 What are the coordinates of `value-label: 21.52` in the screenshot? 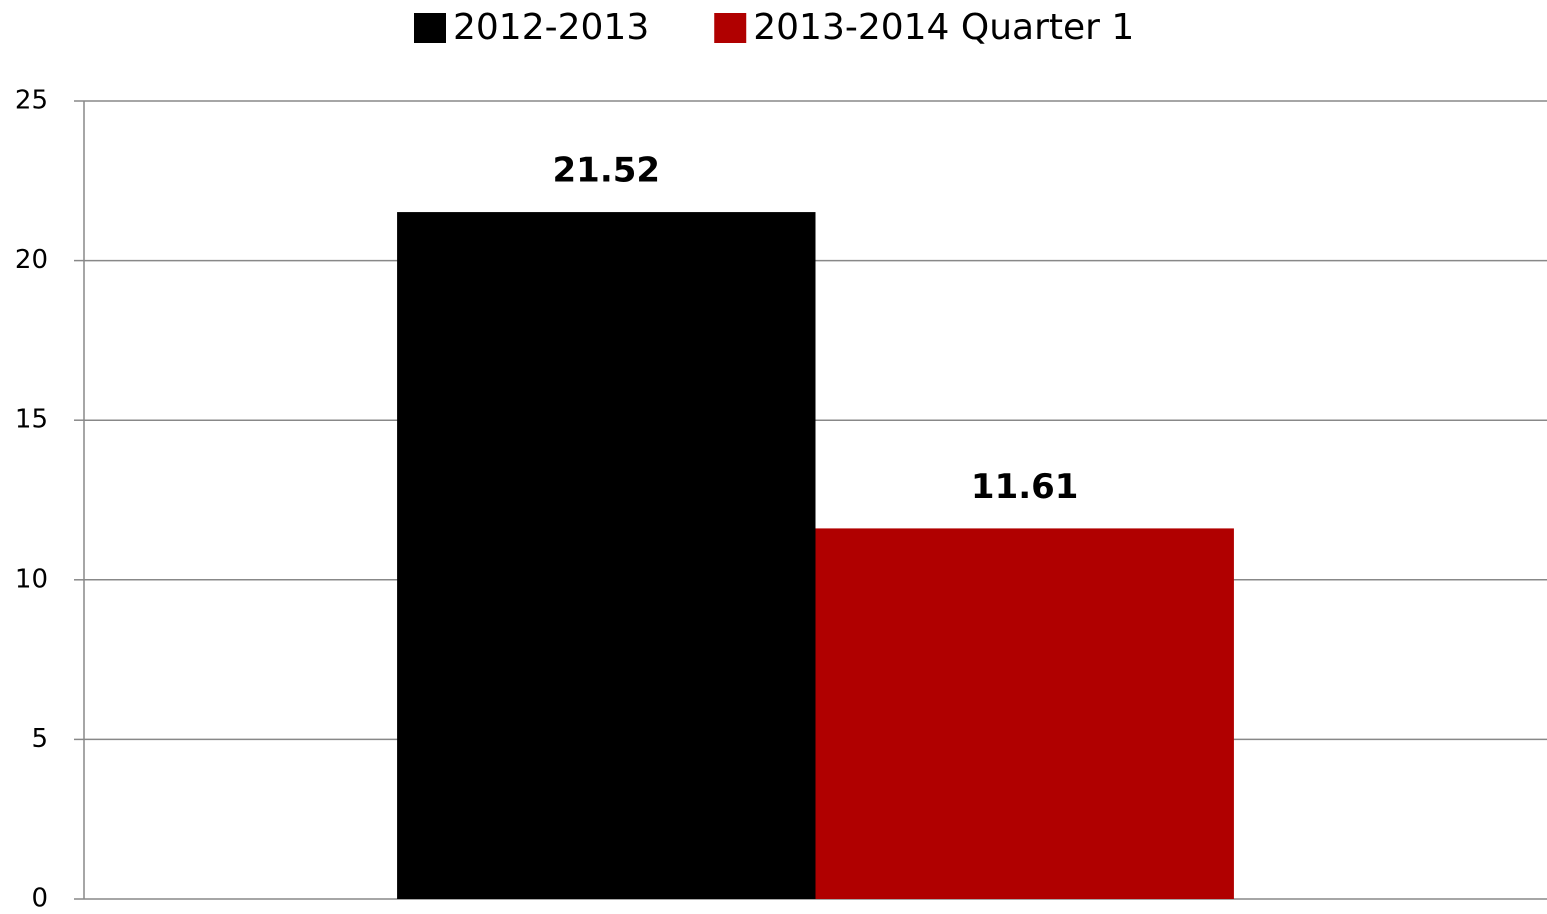 It's located at (607, 171).